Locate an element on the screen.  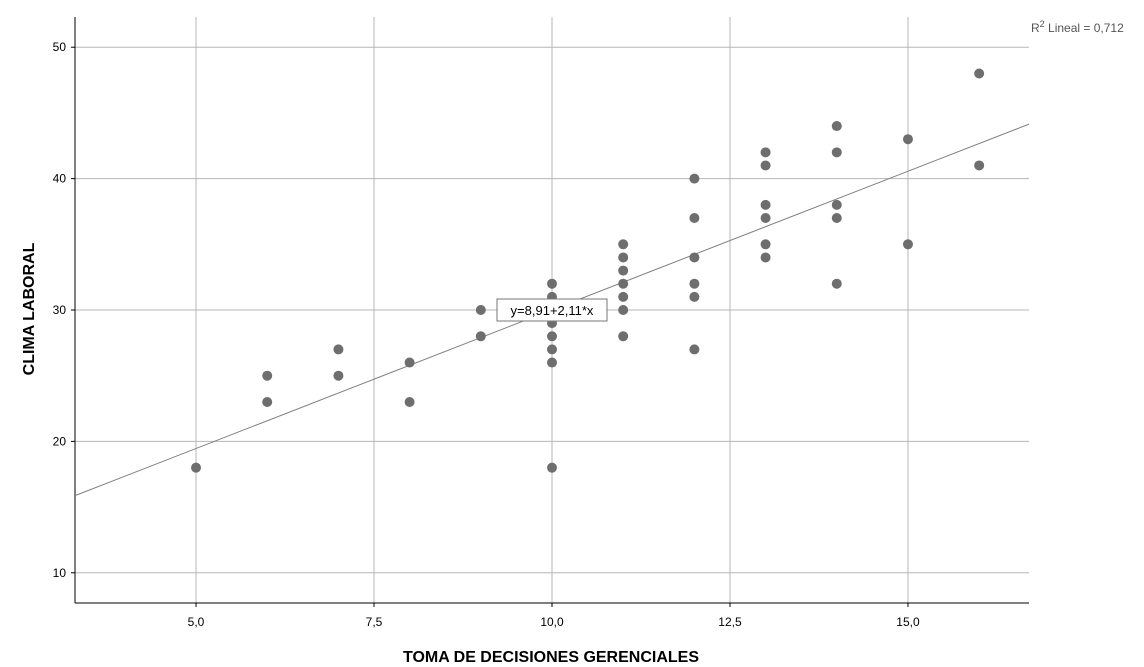
equation-box is located at coordinates (552, 310).